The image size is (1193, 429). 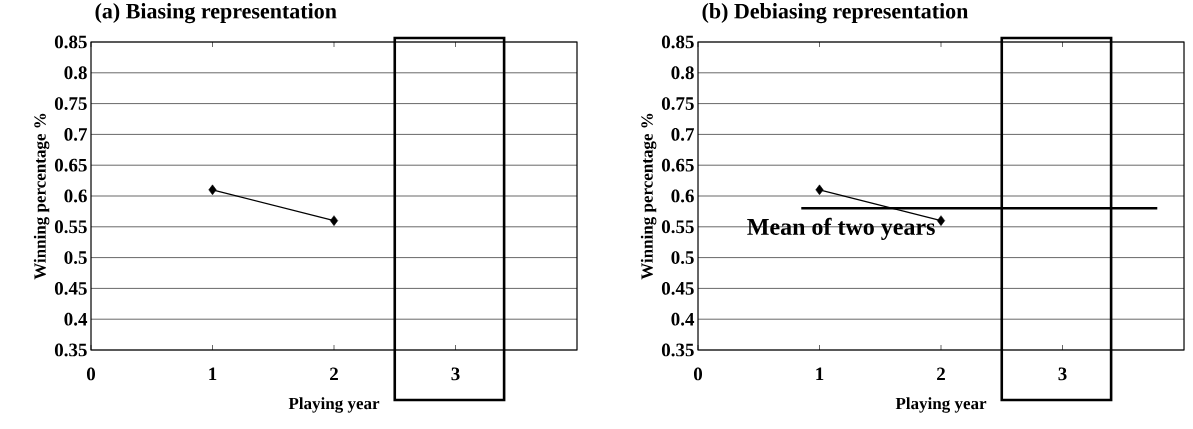 I want to click on series-label: Mean of two years, so click(x=841, y=228).